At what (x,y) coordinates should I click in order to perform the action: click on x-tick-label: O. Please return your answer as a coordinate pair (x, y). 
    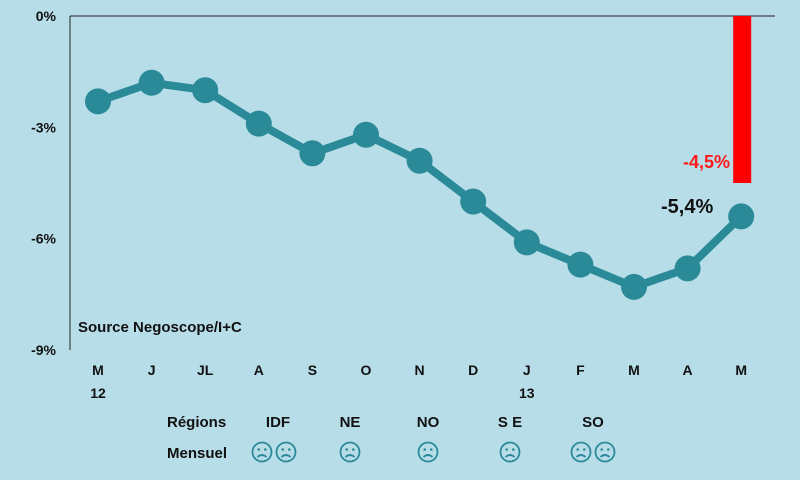
    Looking at the image, I should click on (366, 370).